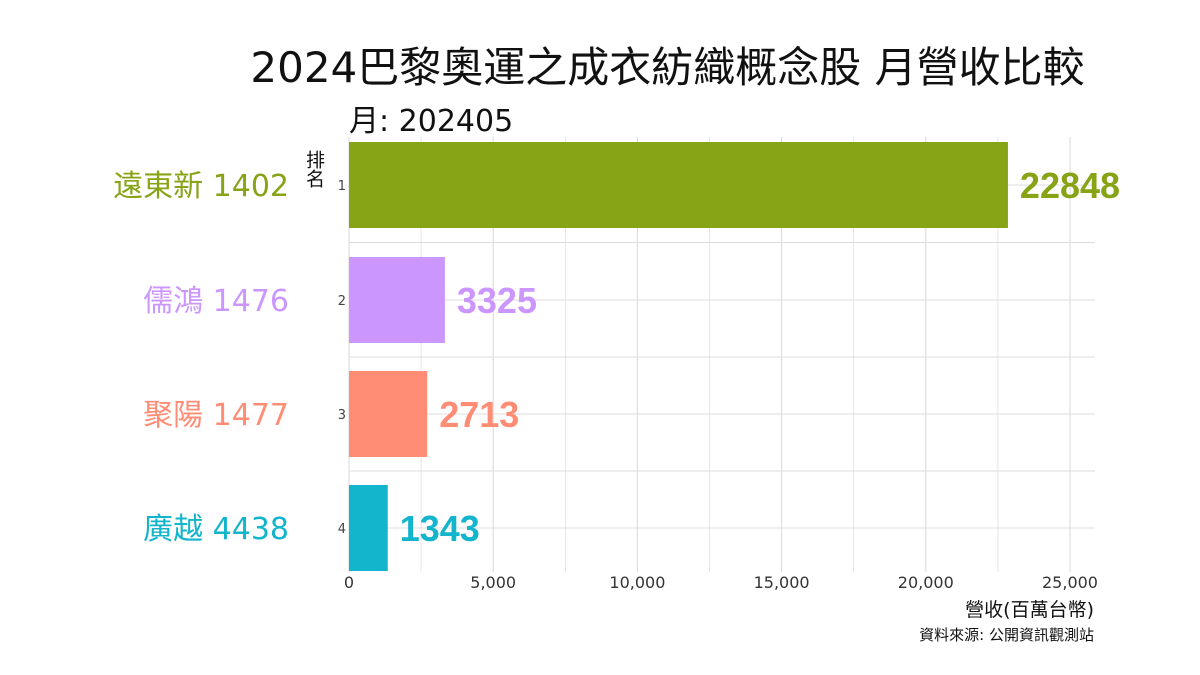 This screenshot has width=1200, height=675. What do you see at coordinates (637, 582) in the screenshot?
I see `x-tick-label: 10,000` at bounding box center [637, 582].